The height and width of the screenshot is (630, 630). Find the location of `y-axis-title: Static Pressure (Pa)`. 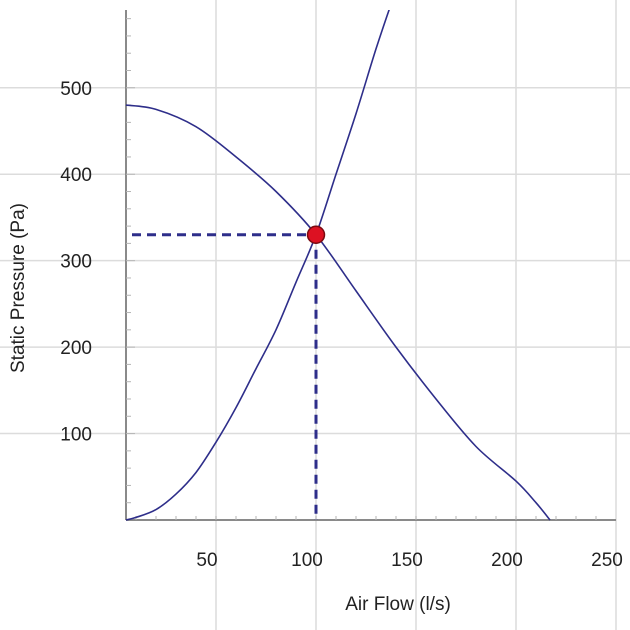

y-axis-title: Static Pressure (Pa) is located at coordinates (18, 288).